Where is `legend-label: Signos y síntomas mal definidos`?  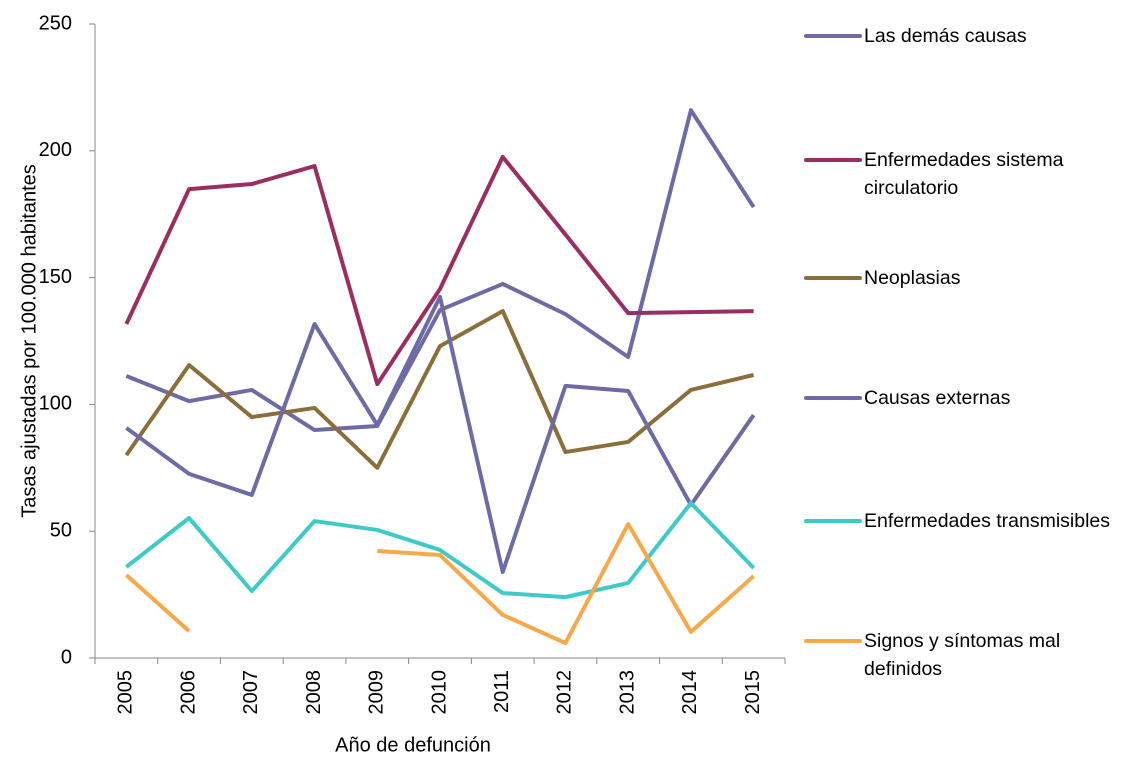
legend-label: Signos y síntomas mal definidos is located at coordinates (962, 655).